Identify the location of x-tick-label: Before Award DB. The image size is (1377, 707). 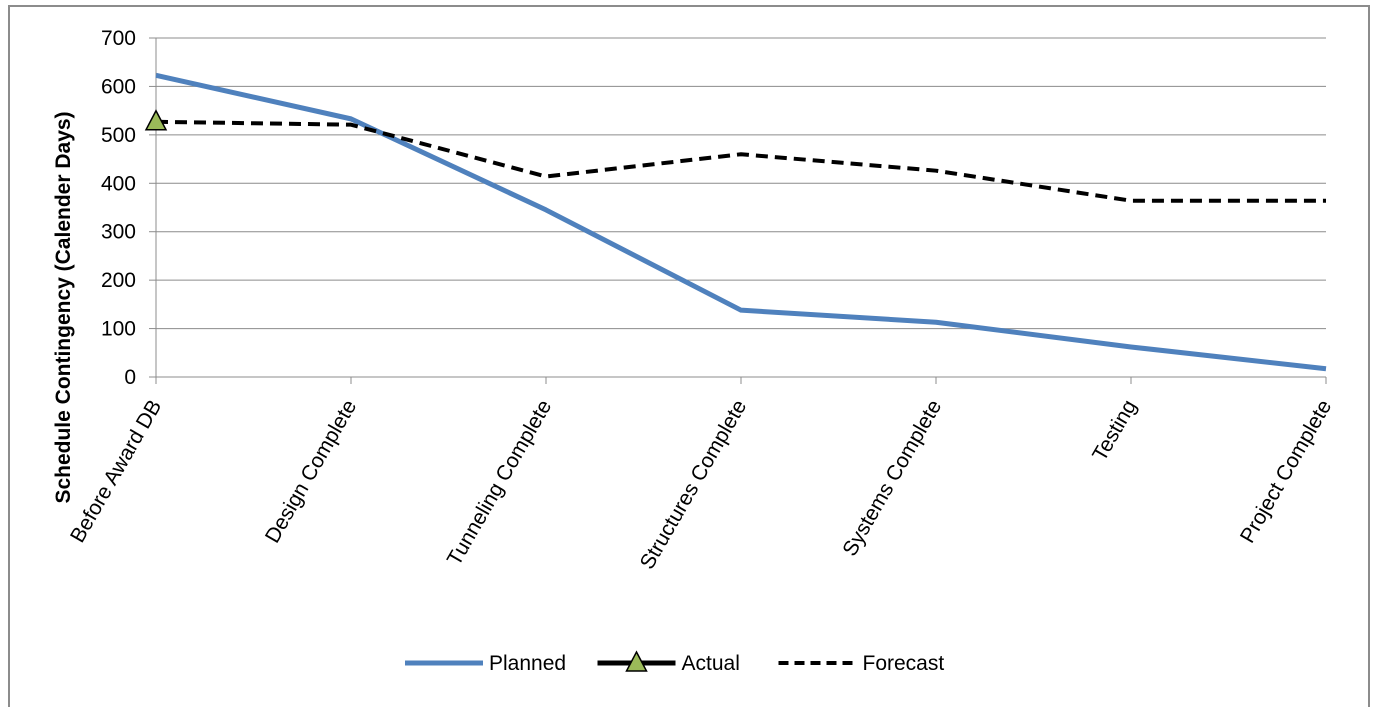
(116, 471).